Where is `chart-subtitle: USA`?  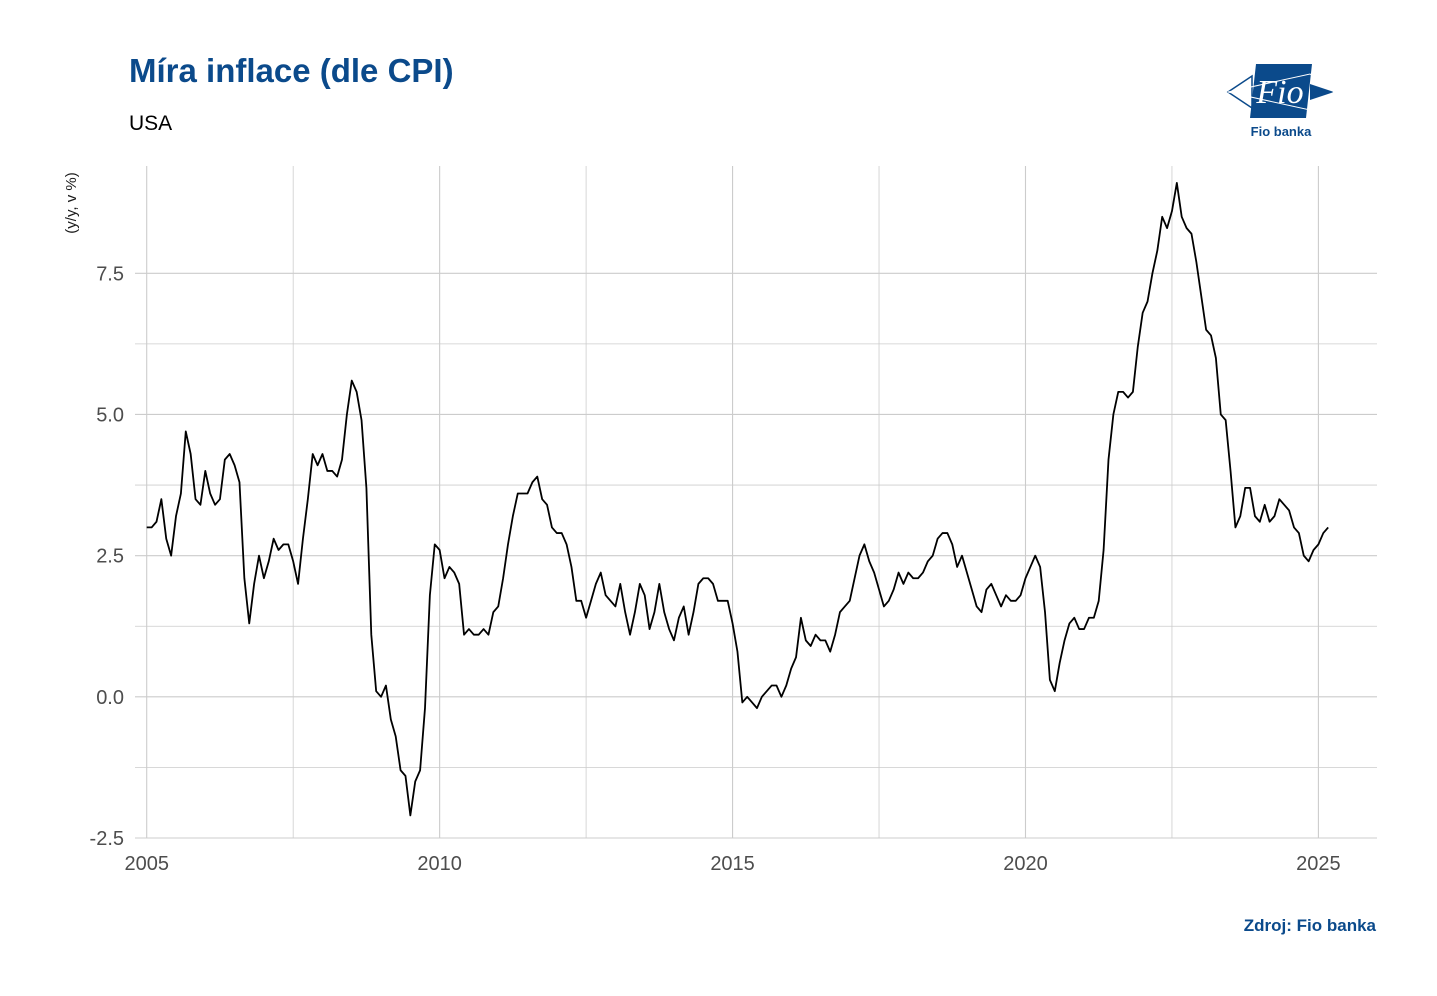 chart-subtitle: USA is located at coordinates (151, 123).